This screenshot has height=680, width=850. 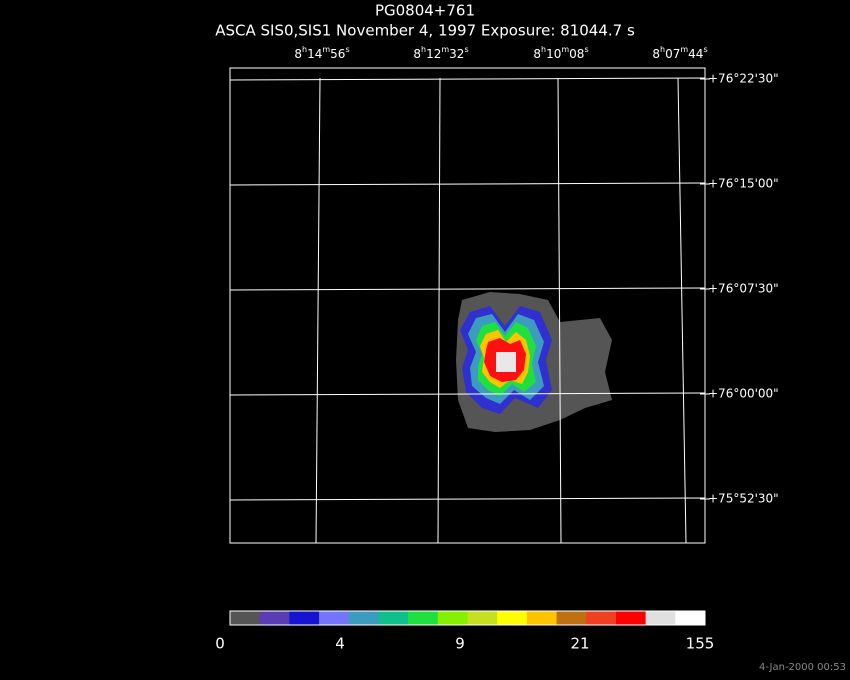 What do you see at coordinates (321, 53) in the screenshot?
I see `ra-label: 8h14m56s` at bounding box center [321, 53].